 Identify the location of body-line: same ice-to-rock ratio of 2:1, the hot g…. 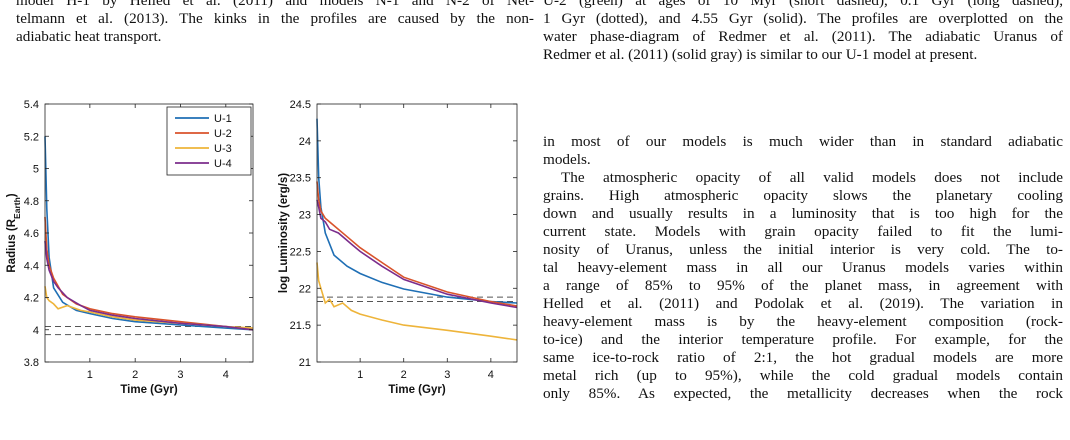
(803, 357).